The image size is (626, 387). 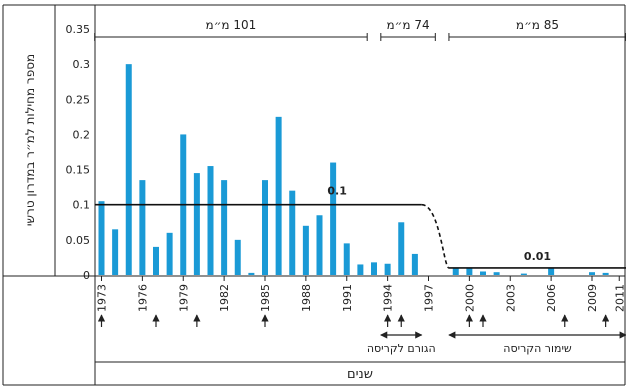 I want to click on bar-1983, so click(x=237, y=257).